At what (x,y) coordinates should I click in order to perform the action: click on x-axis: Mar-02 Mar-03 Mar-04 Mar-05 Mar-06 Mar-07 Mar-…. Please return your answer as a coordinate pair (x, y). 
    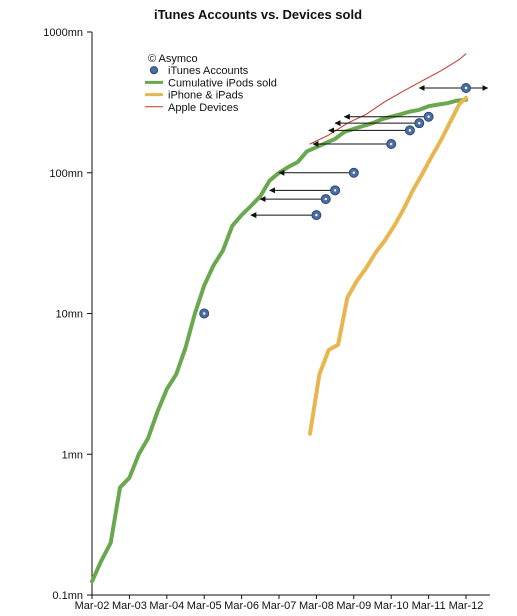
    Looking at the image, I should click on (282, 603).